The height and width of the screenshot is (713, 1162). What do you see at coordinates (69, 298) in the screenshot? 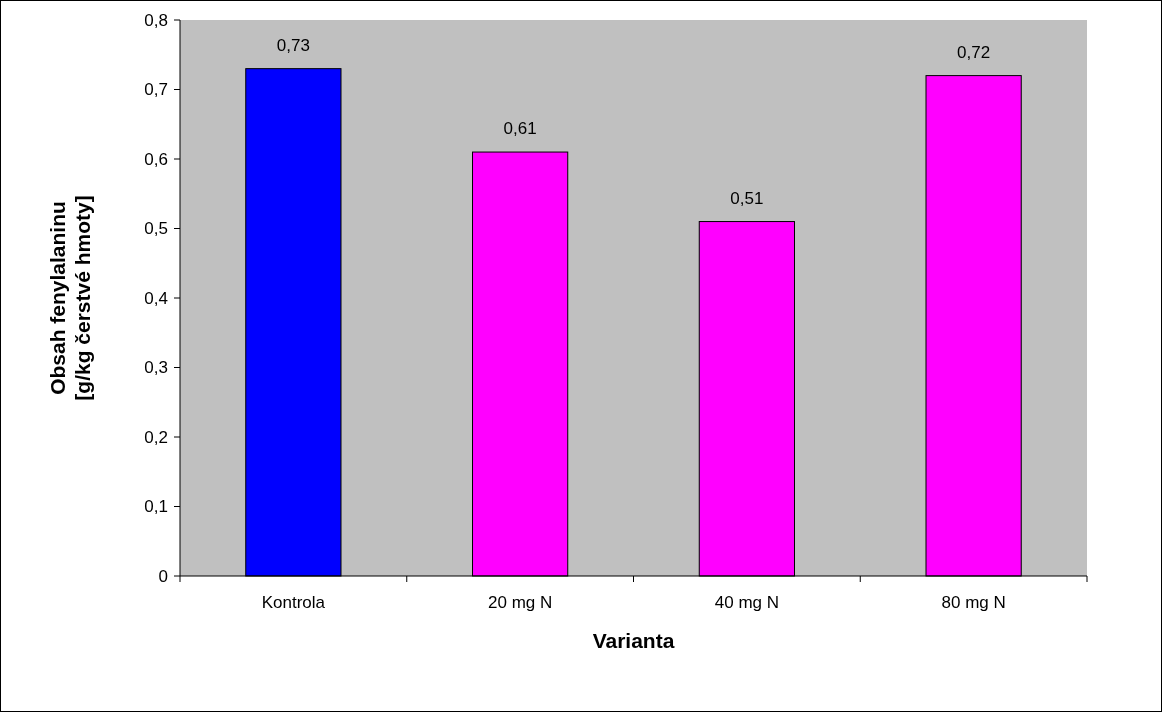
I see `y-axis-title: Obsah fenylalaninu [g/kg čerstvé hmoty]` at bounding box center [69, 298].